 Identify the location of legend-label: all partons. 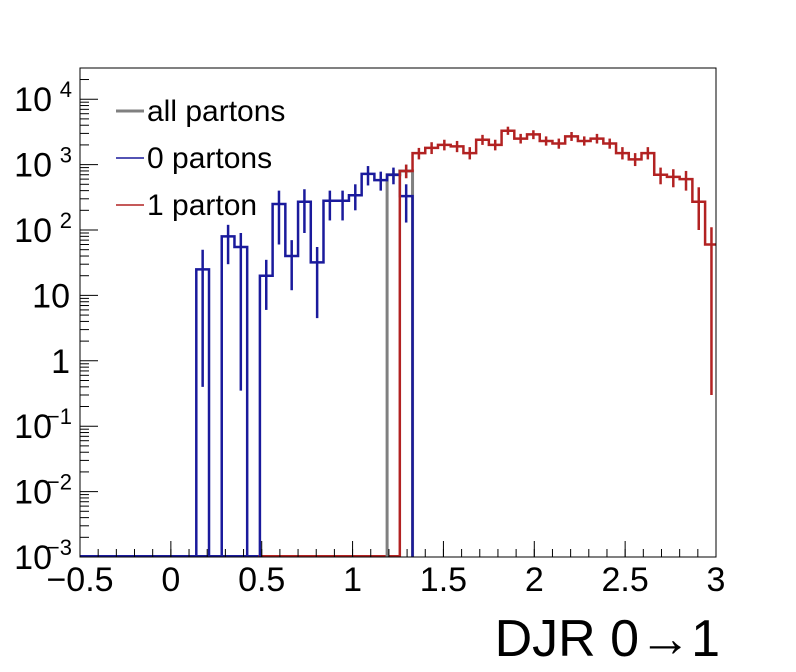
(216, 111).